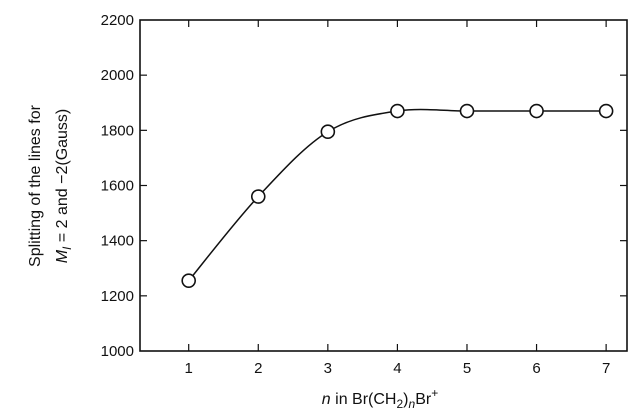 The height and width of the screenshot is (409, 632). Describe the element at coordinates (117, 241) in the screenshot. I see `y-tick-label: 1400` at that location.